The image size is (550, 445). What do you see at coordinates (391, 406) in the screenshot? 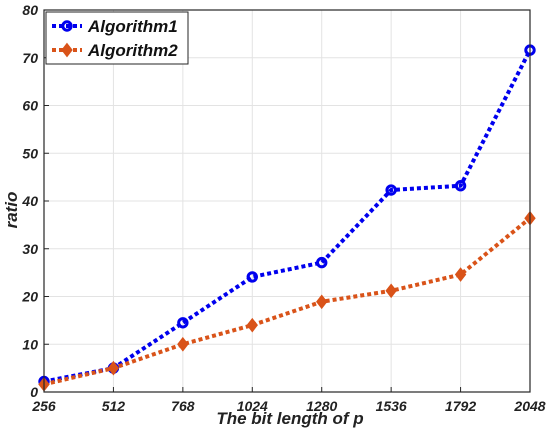
I see `x-tick-label: 1536` at bounding box center [391, 406].